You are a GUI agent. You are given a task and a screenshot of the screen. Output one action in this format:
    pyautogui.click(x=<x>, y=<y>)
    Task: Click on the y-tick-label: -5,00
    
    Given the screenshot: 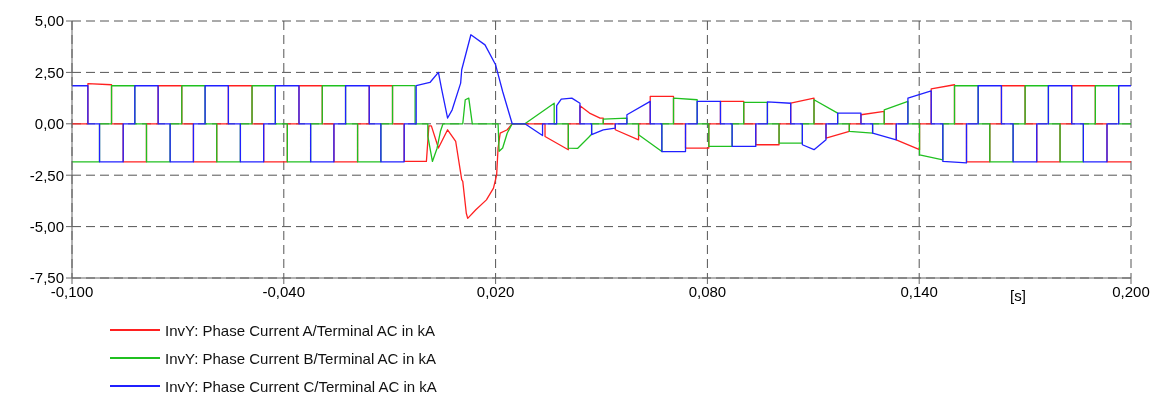 What is the action you would take?
    pyautogui.click(x=46, y=226)
    